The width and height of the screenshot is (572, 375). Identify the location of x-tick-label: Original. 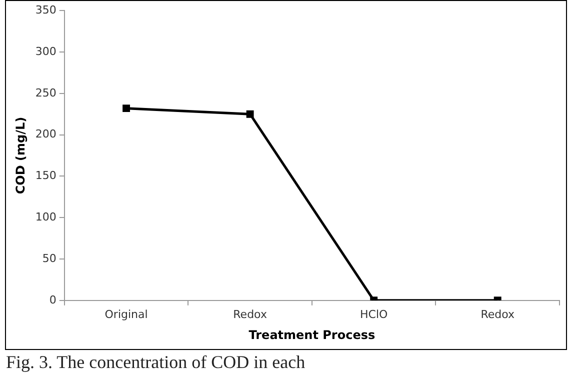
(126, 314).